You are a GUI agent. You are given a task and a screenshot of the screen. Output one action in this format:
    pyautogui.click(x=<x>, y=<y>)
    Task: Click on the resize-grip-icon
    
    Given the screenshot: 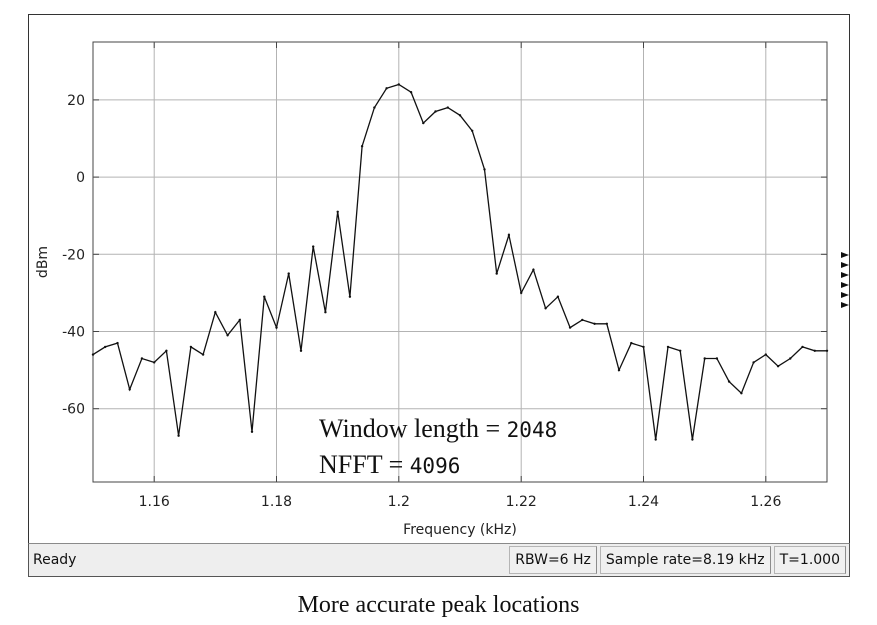 What is the action you would take?
    pyautogui.click(x=845, y=280)
    